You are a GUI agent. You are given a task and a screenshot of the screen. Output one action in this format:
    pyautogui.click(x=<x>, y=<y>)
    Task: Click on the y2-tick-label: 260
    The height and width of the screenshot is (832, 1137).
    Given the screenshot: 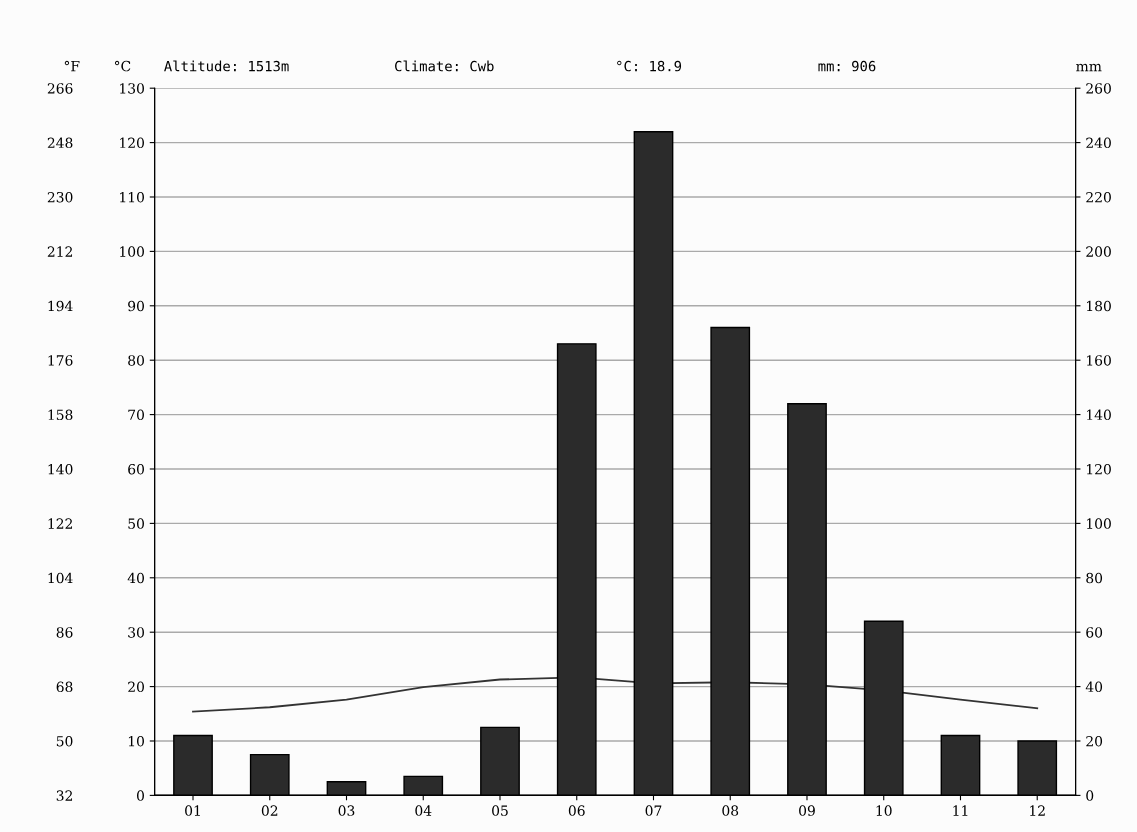 What is the action you would take?
    pyautogui.click(x=1098, y=88)
    